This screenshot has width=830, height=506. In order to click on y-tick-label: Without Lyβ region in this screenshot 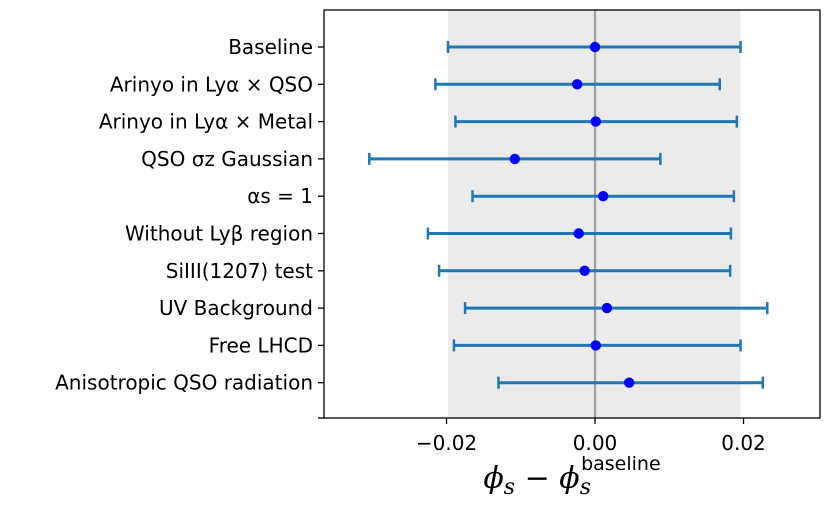, I will do `click(219, 234)`.